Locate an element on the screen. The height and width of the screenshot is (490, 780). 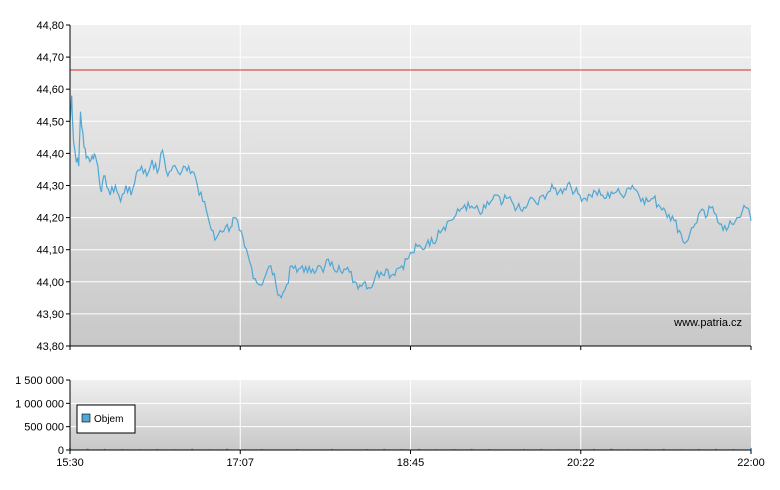
price-y-tick-label: 44,20 is located at coordinates (50, 219).